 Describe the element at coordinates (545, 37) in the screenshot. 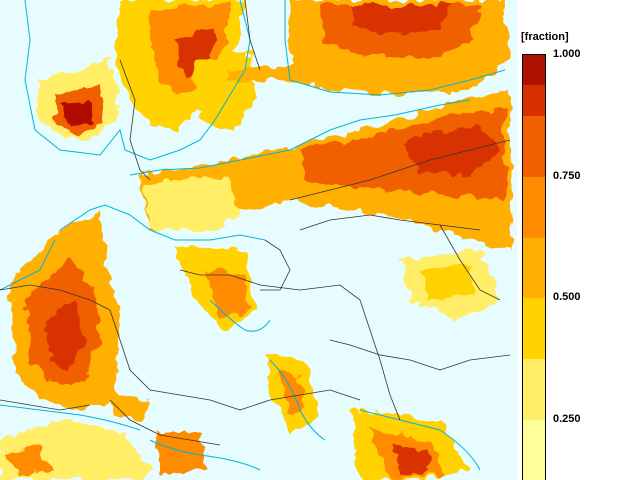

I see `legend-title: [fraction]` at that location.